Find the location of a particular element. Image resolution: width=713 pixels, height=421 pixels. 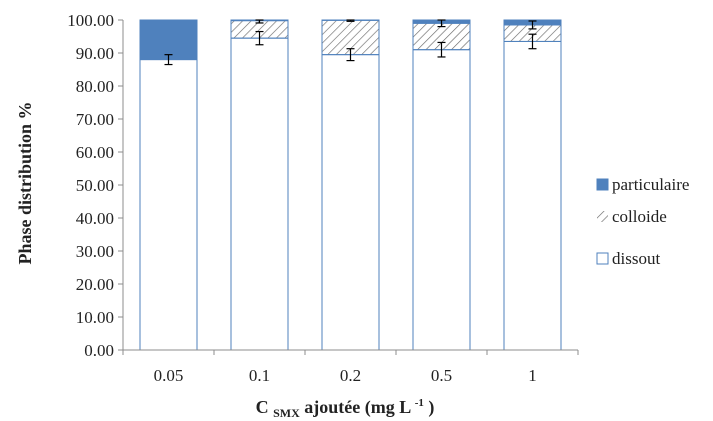

error-bar-dissout-0.5 is located at coordinates (441, 49).